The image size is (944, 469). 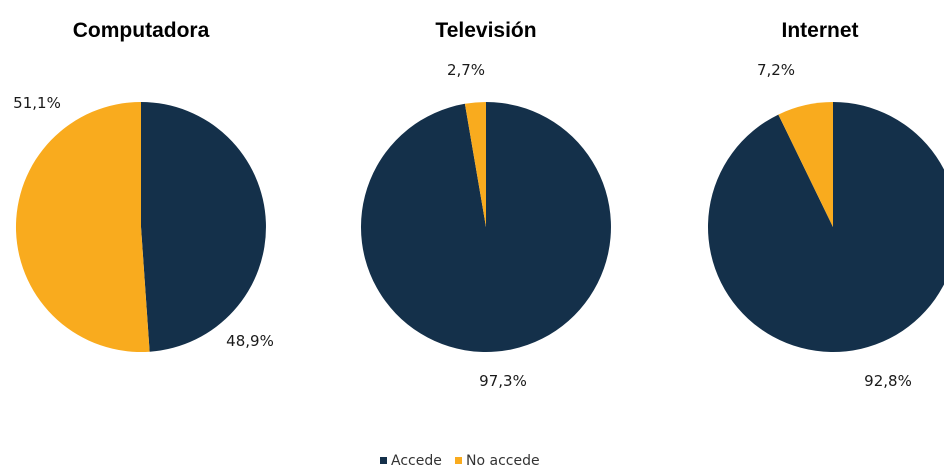 What do you see at coordinates (250, 341) in the screenshot?
I see `data-label-accede: 48,9%` at bounding box center [250, 341].